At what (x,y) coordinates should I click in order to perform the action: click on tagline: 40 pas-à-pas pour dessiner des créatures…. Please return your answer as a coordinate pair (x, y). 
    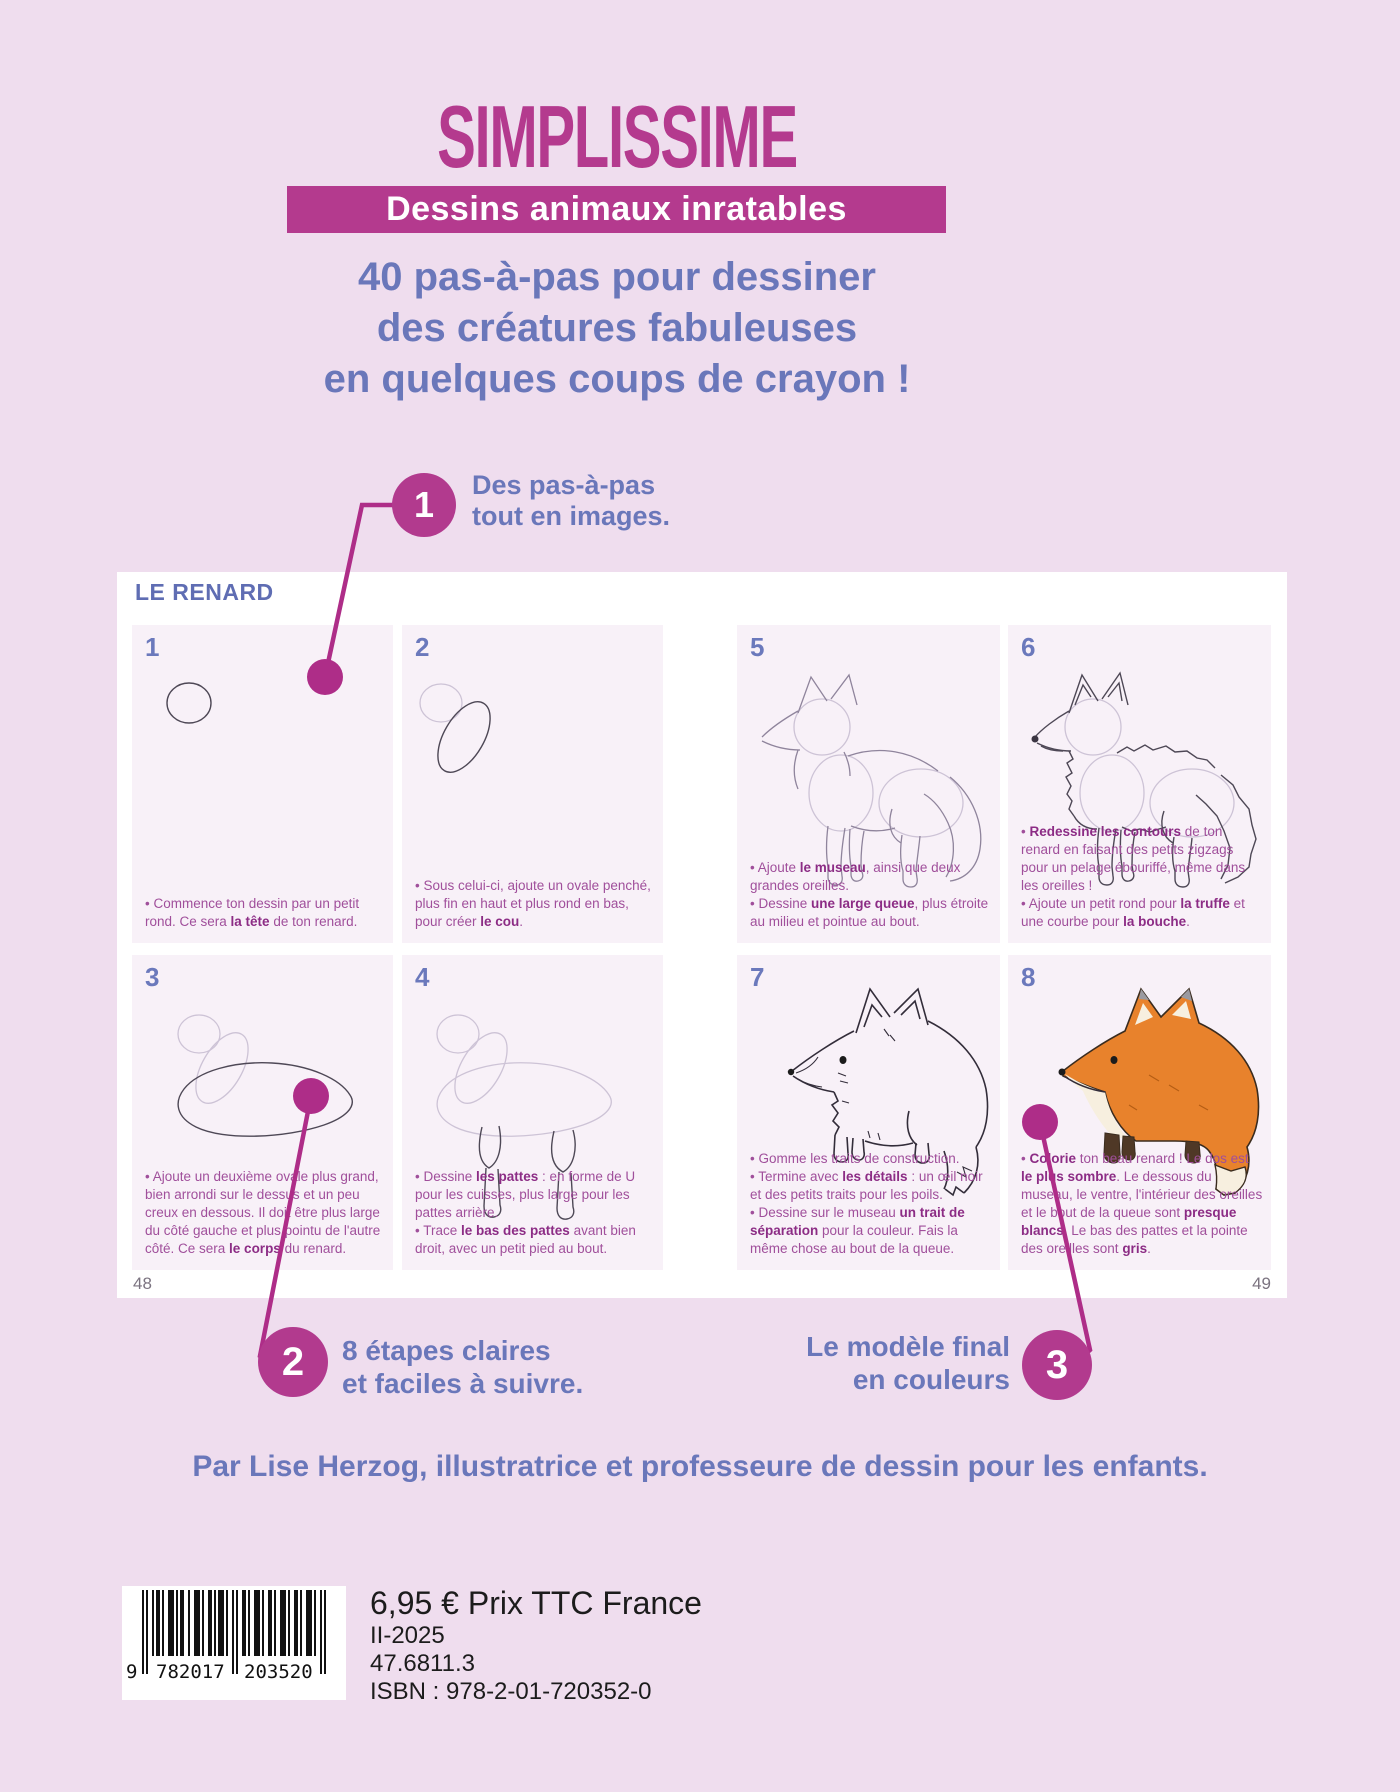
    Looking at the image, I should click on (617, 328).